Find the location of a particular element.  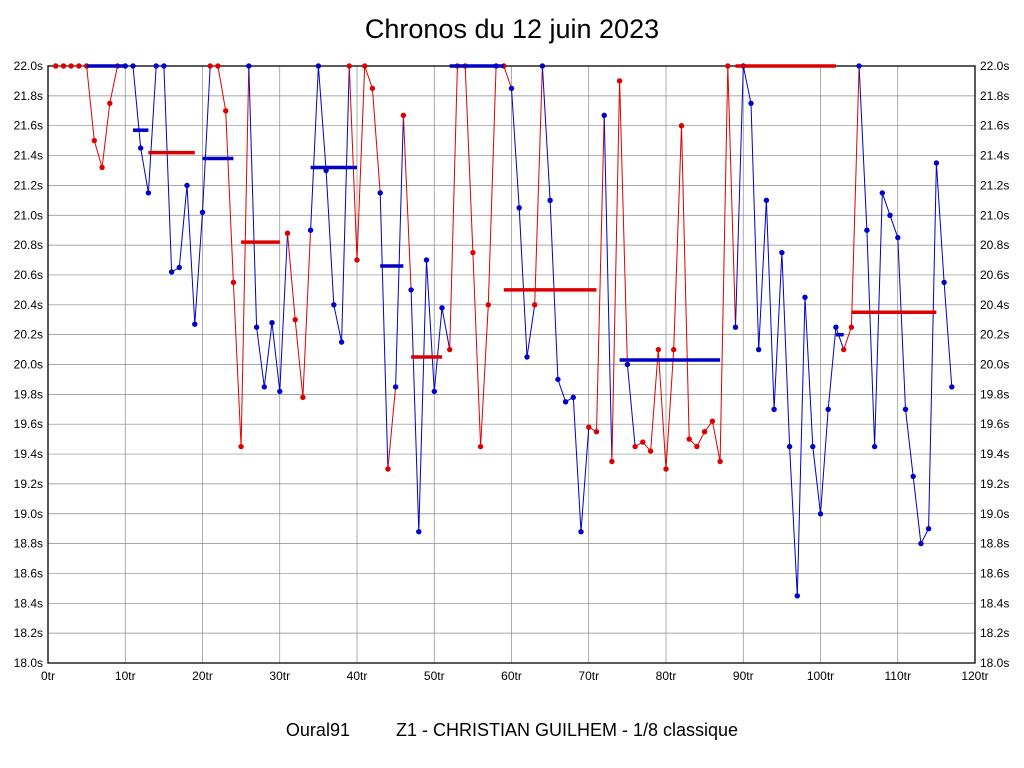

svg-text: 100tr is located at coordinates (820, 676).